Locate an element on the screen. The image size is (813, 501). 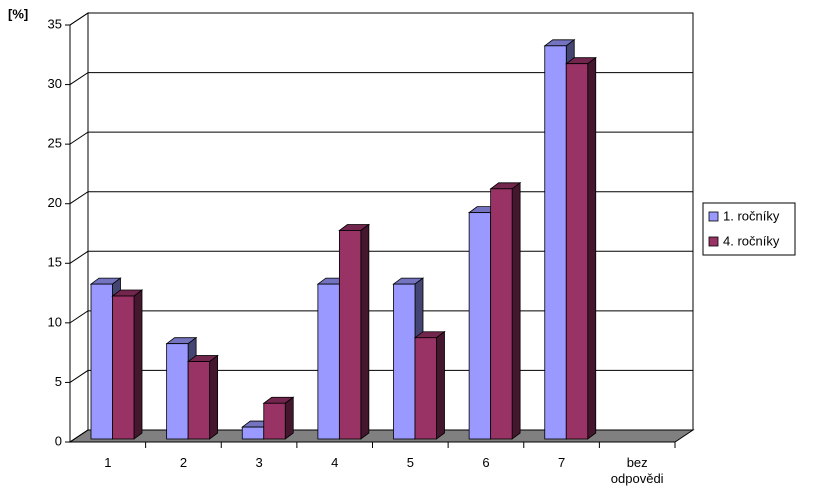
y-tick-label: 5 is located at coordinates (58, 381).